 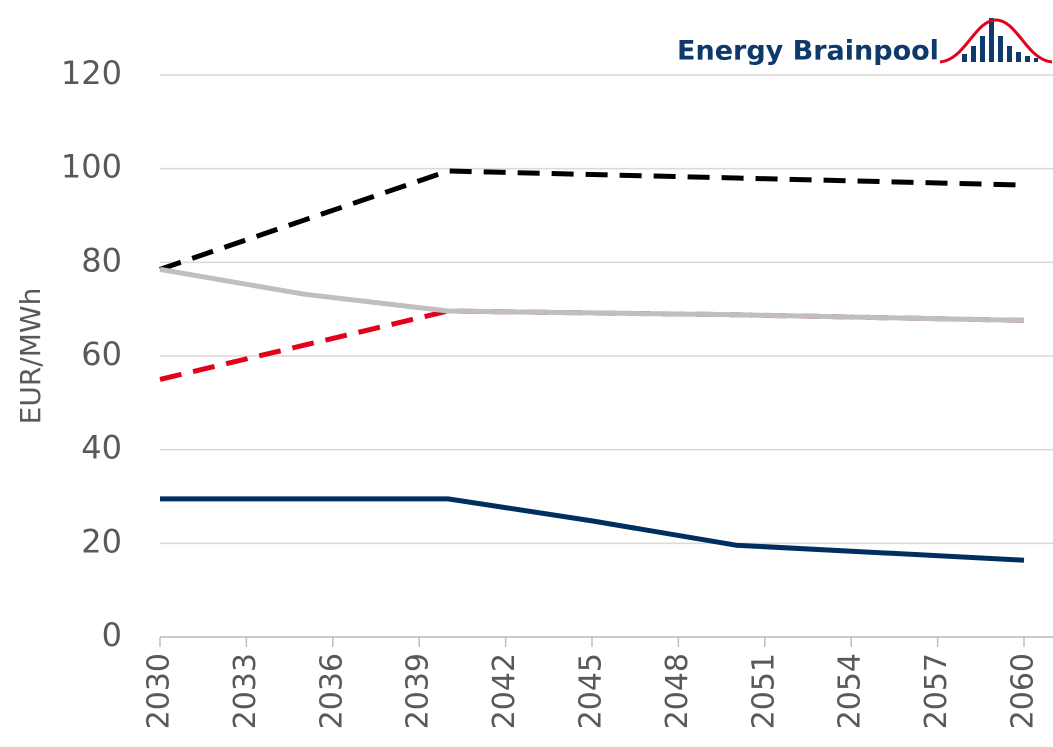 I want to click on y-tick-label: 120, so click(x=91, y=73).